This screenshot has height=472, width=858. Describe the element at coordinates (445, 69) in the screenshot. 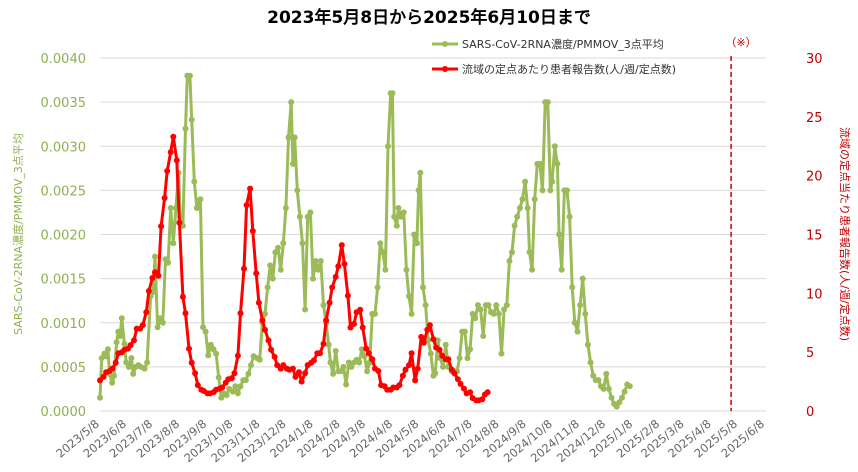

I see `legend-reports-marker` at that location.